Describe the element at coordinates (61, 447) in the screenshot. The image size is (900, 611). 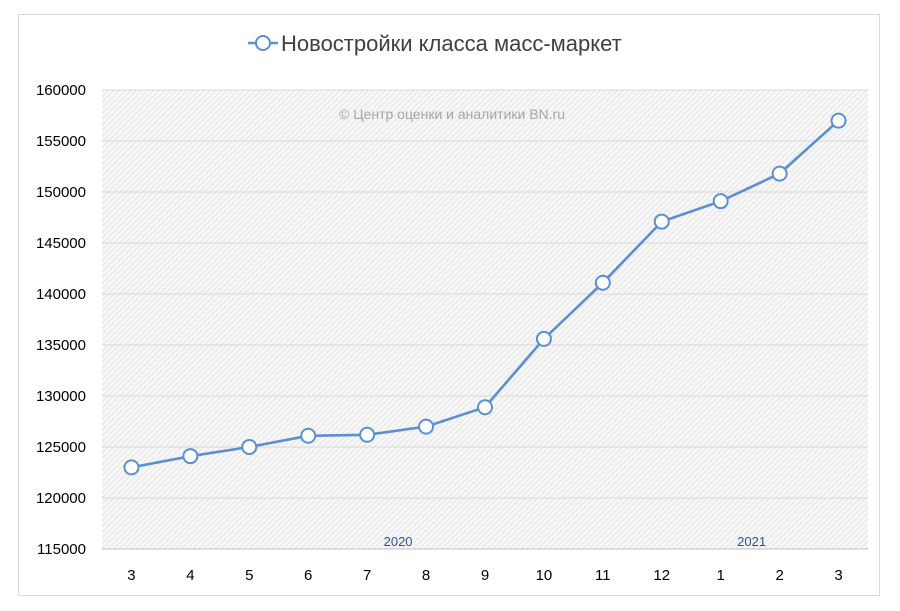
I see `y-tick-label: 125000` at that location.